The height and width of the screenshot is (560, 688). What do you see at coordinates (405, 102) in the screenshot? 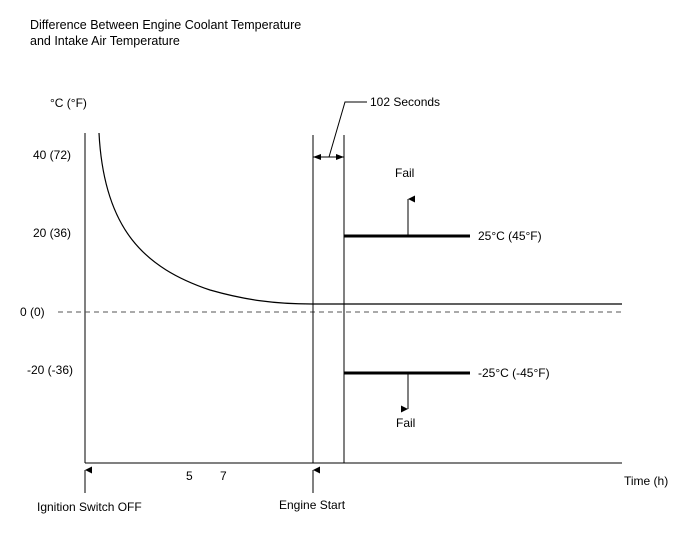
I see `interval-label: 102 Seconds` at bounding box center [405, 102].